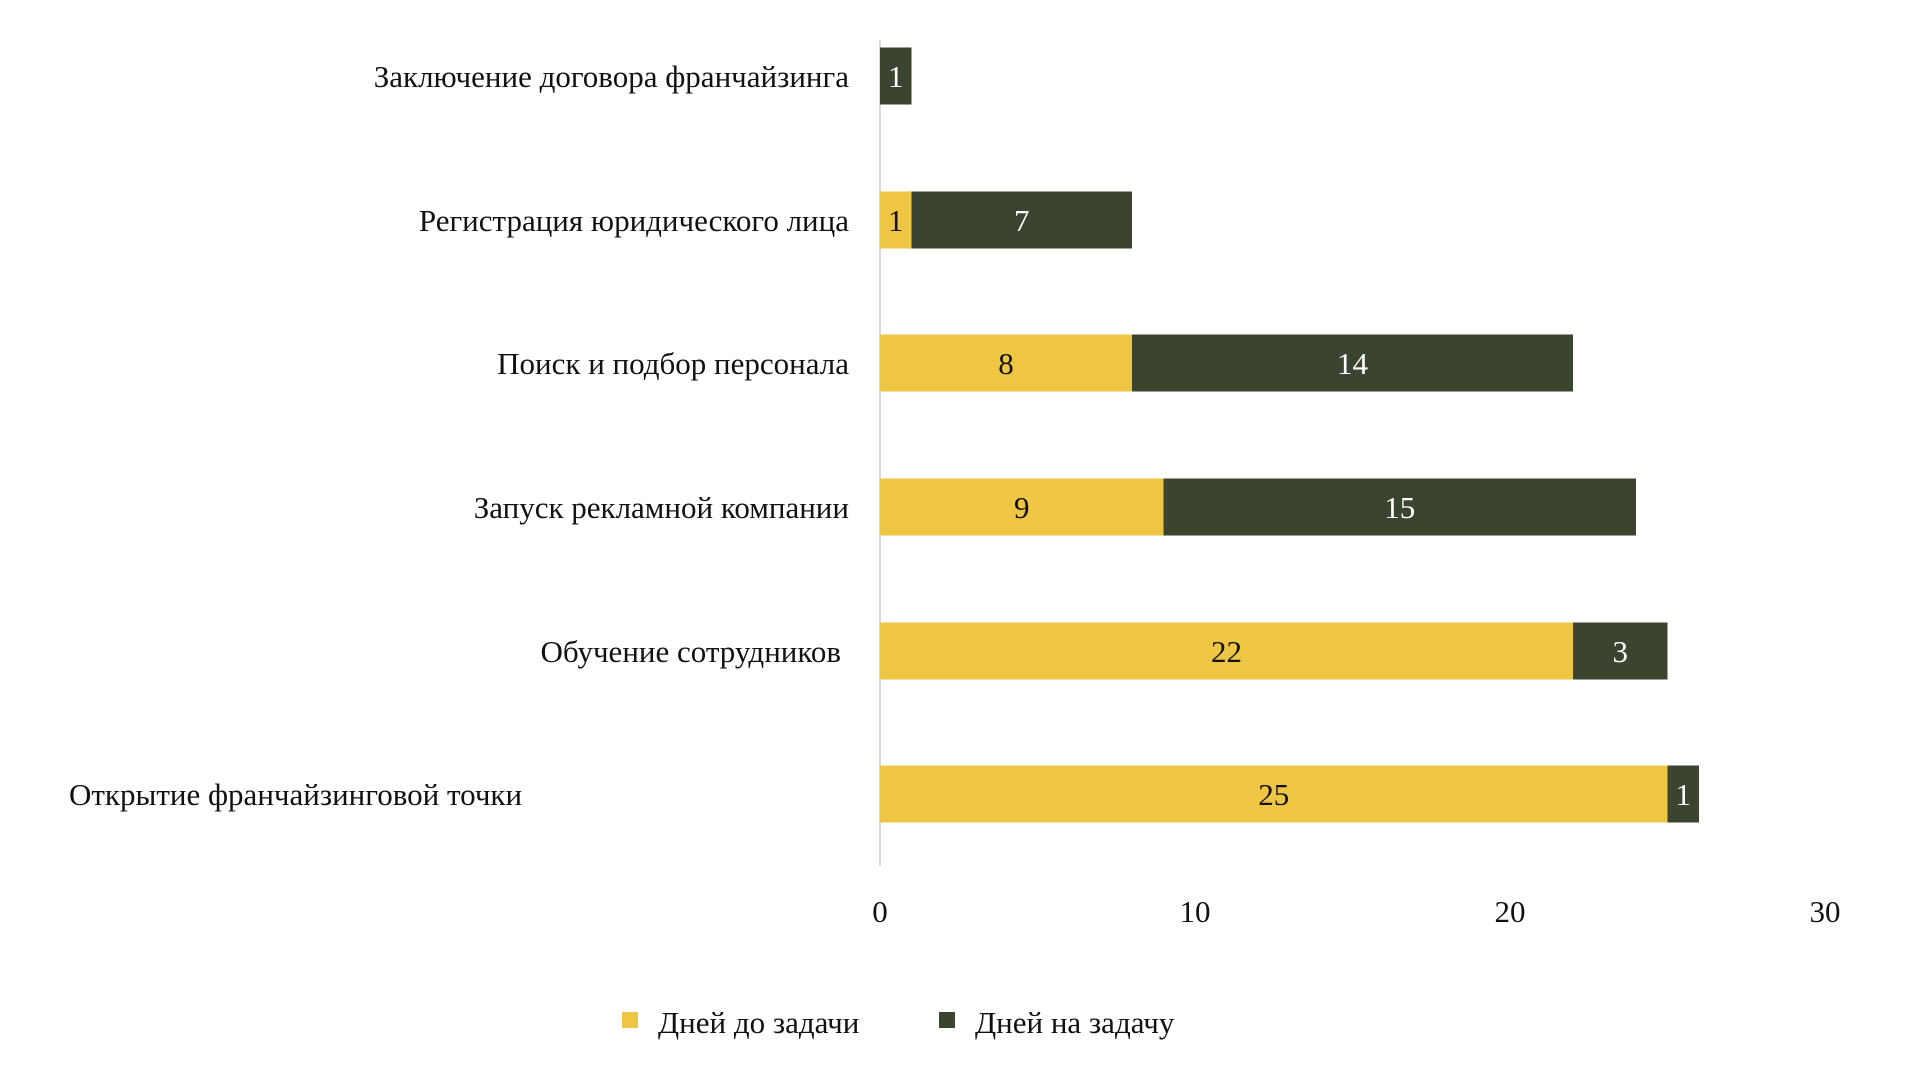 The width and height of the screenshot is (1920, 1088). I want to click on category-label: Поиск и подбор персонала, so click(673, 363).